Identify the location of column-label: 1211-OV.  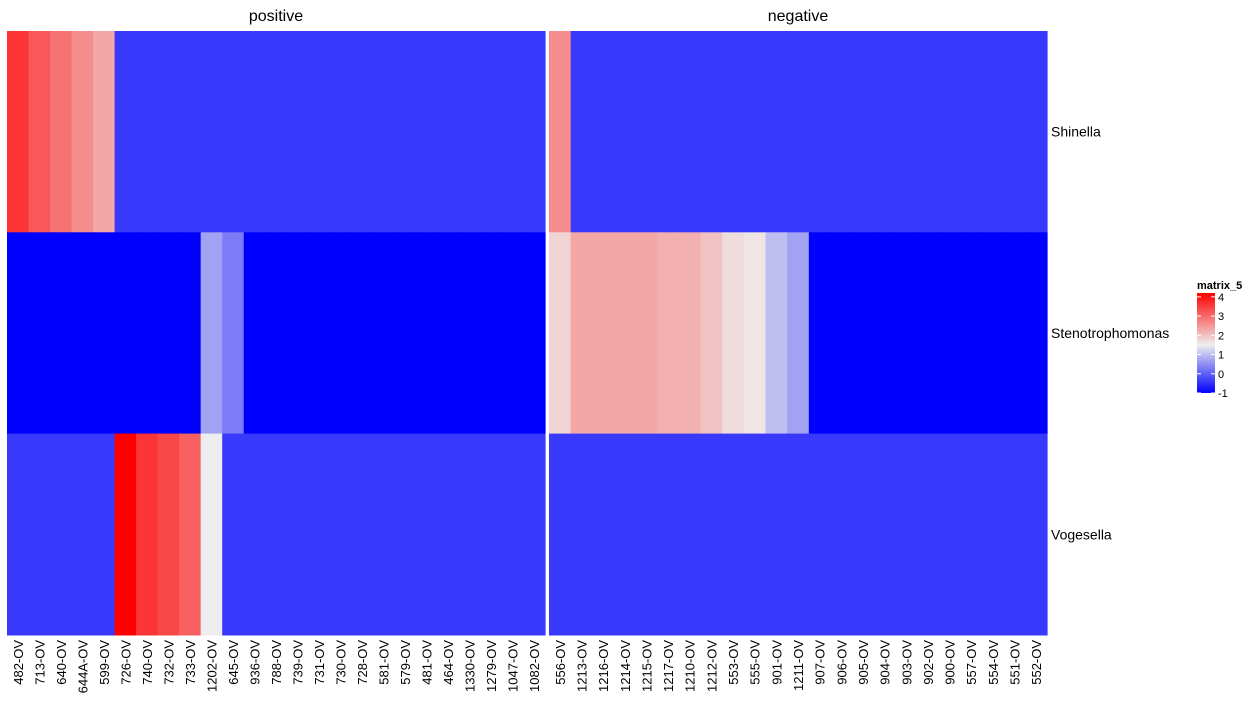
(798, 665).